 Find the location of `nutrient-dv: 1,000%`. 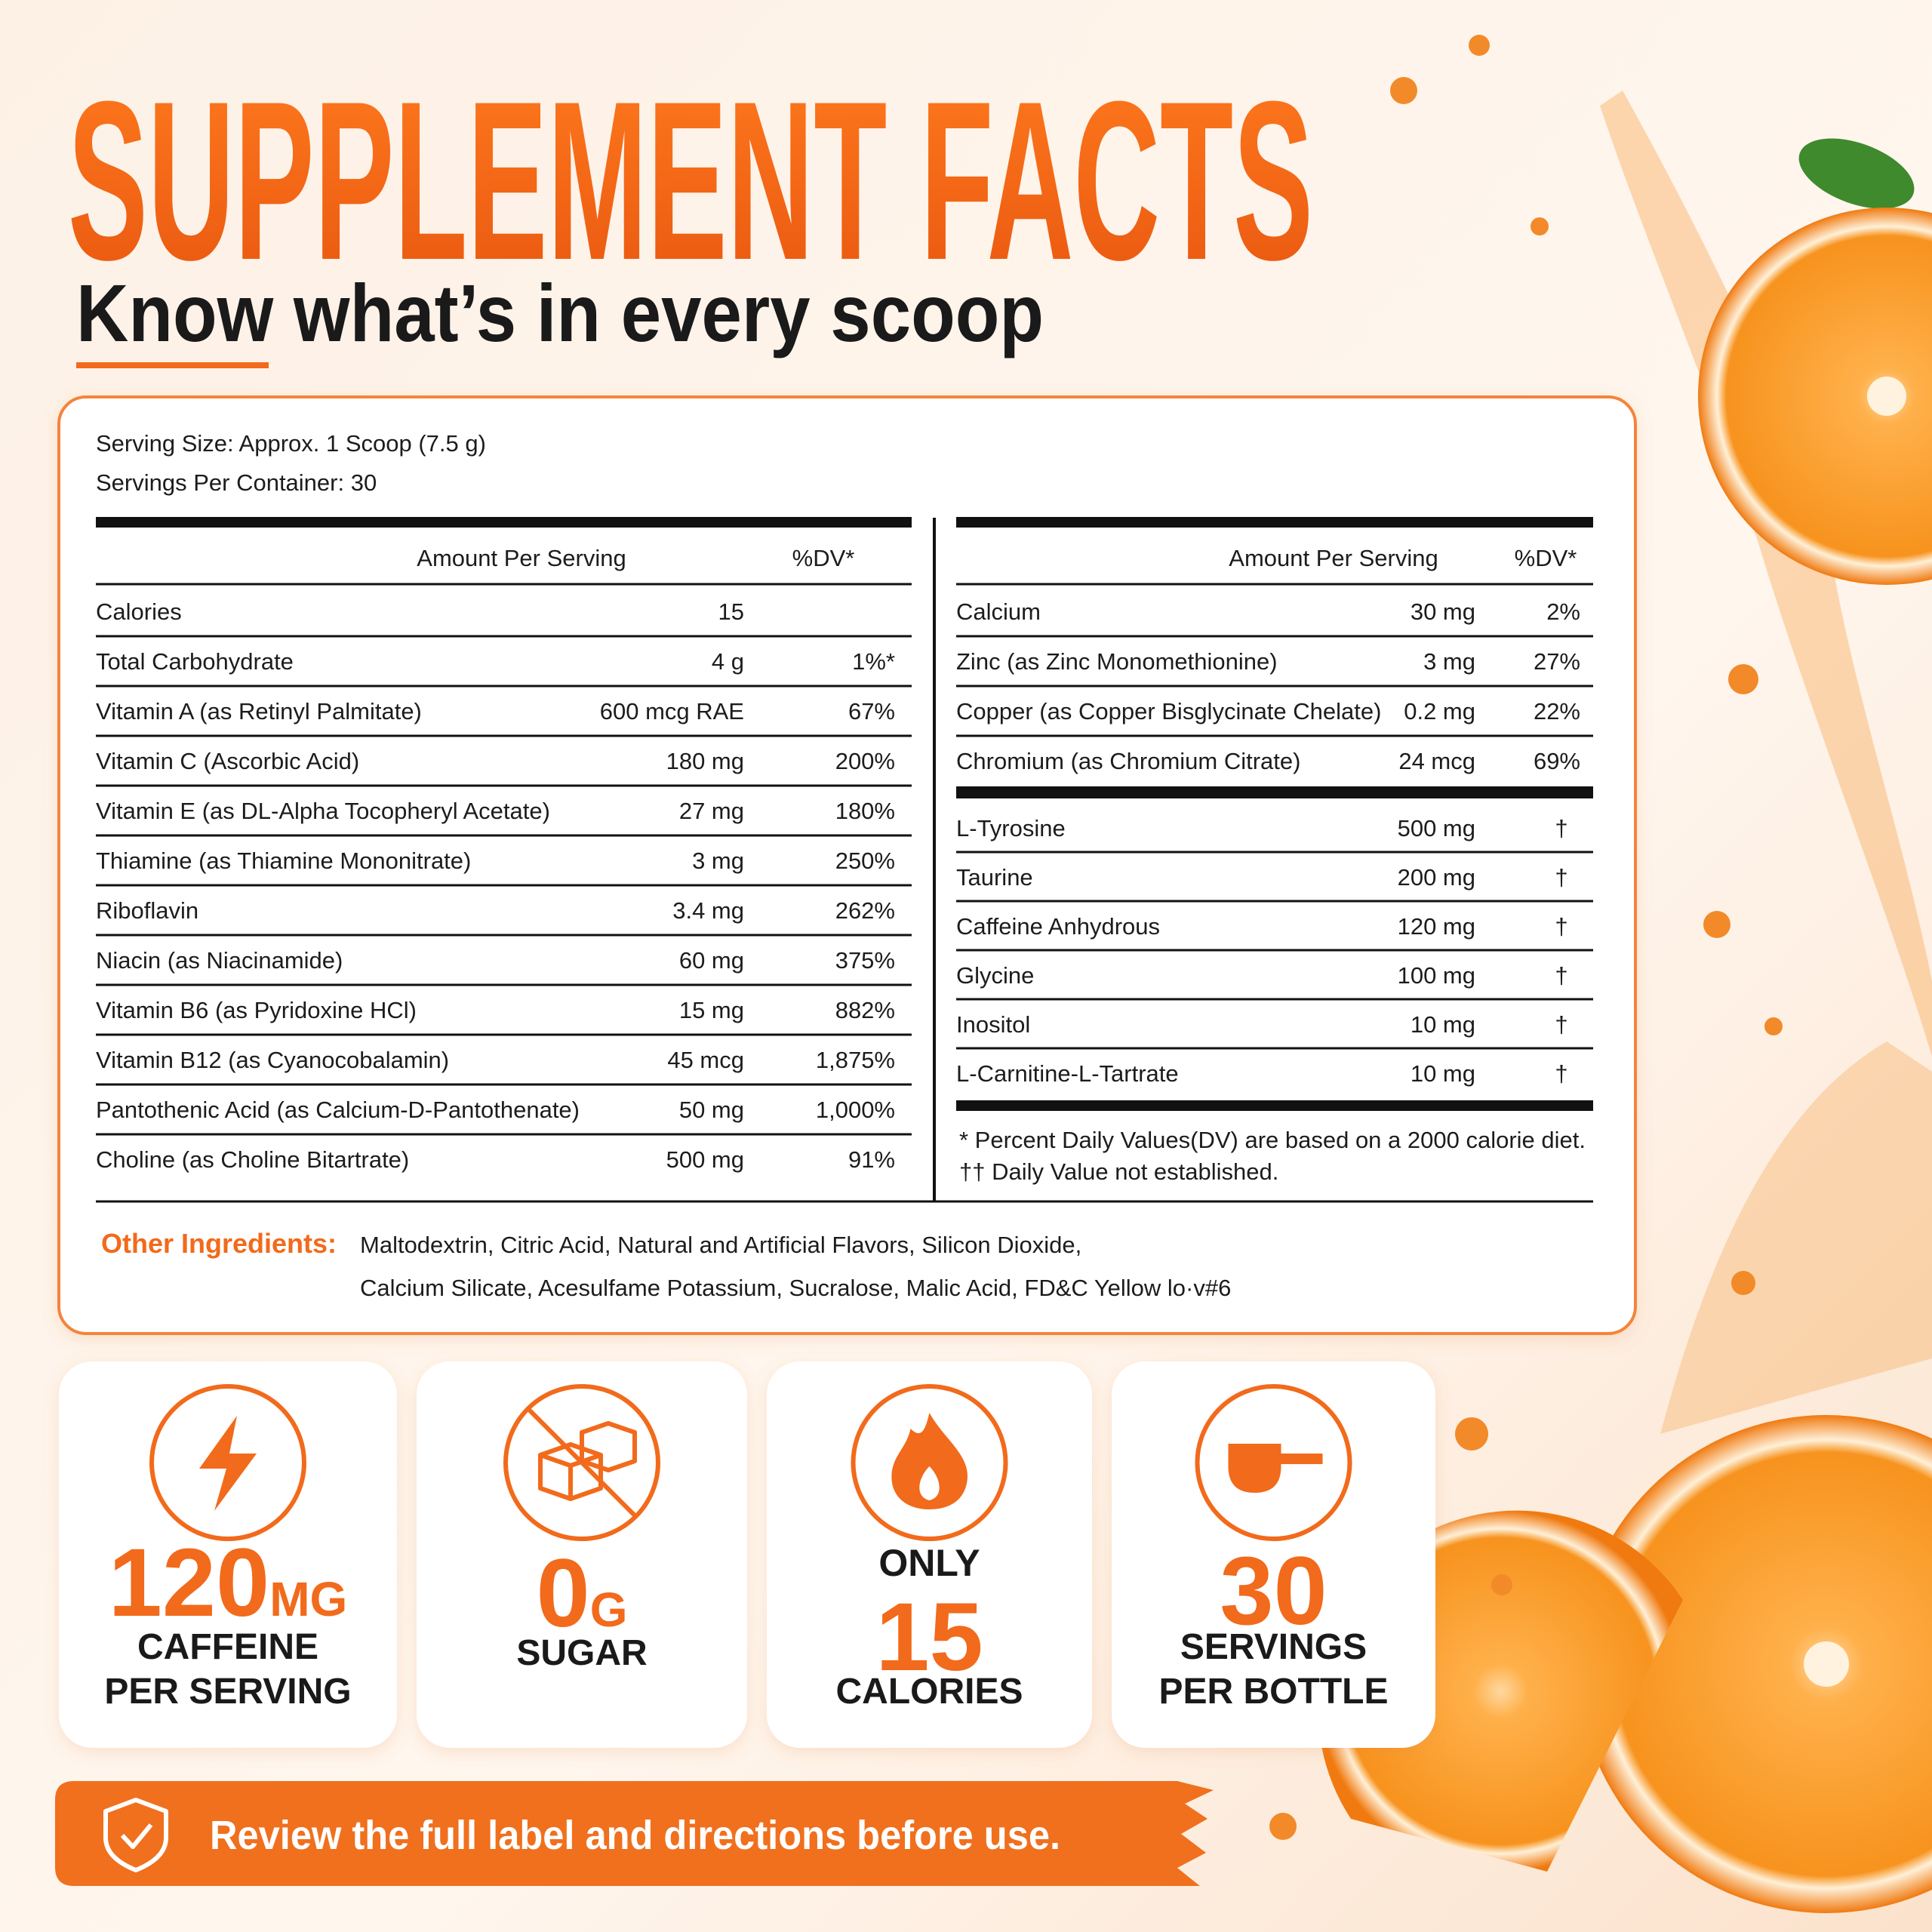

nutrient-dv: 1,000% is located at coordinates (855, 1110).